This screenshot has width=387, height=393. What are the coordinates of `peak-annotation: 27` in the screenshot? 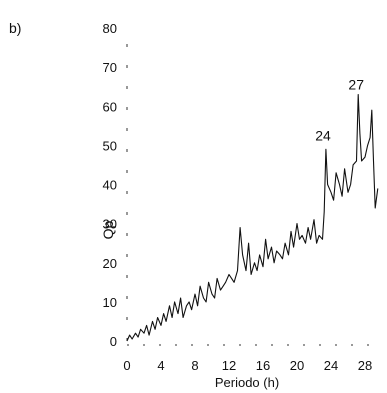 It's located at (356, 85).